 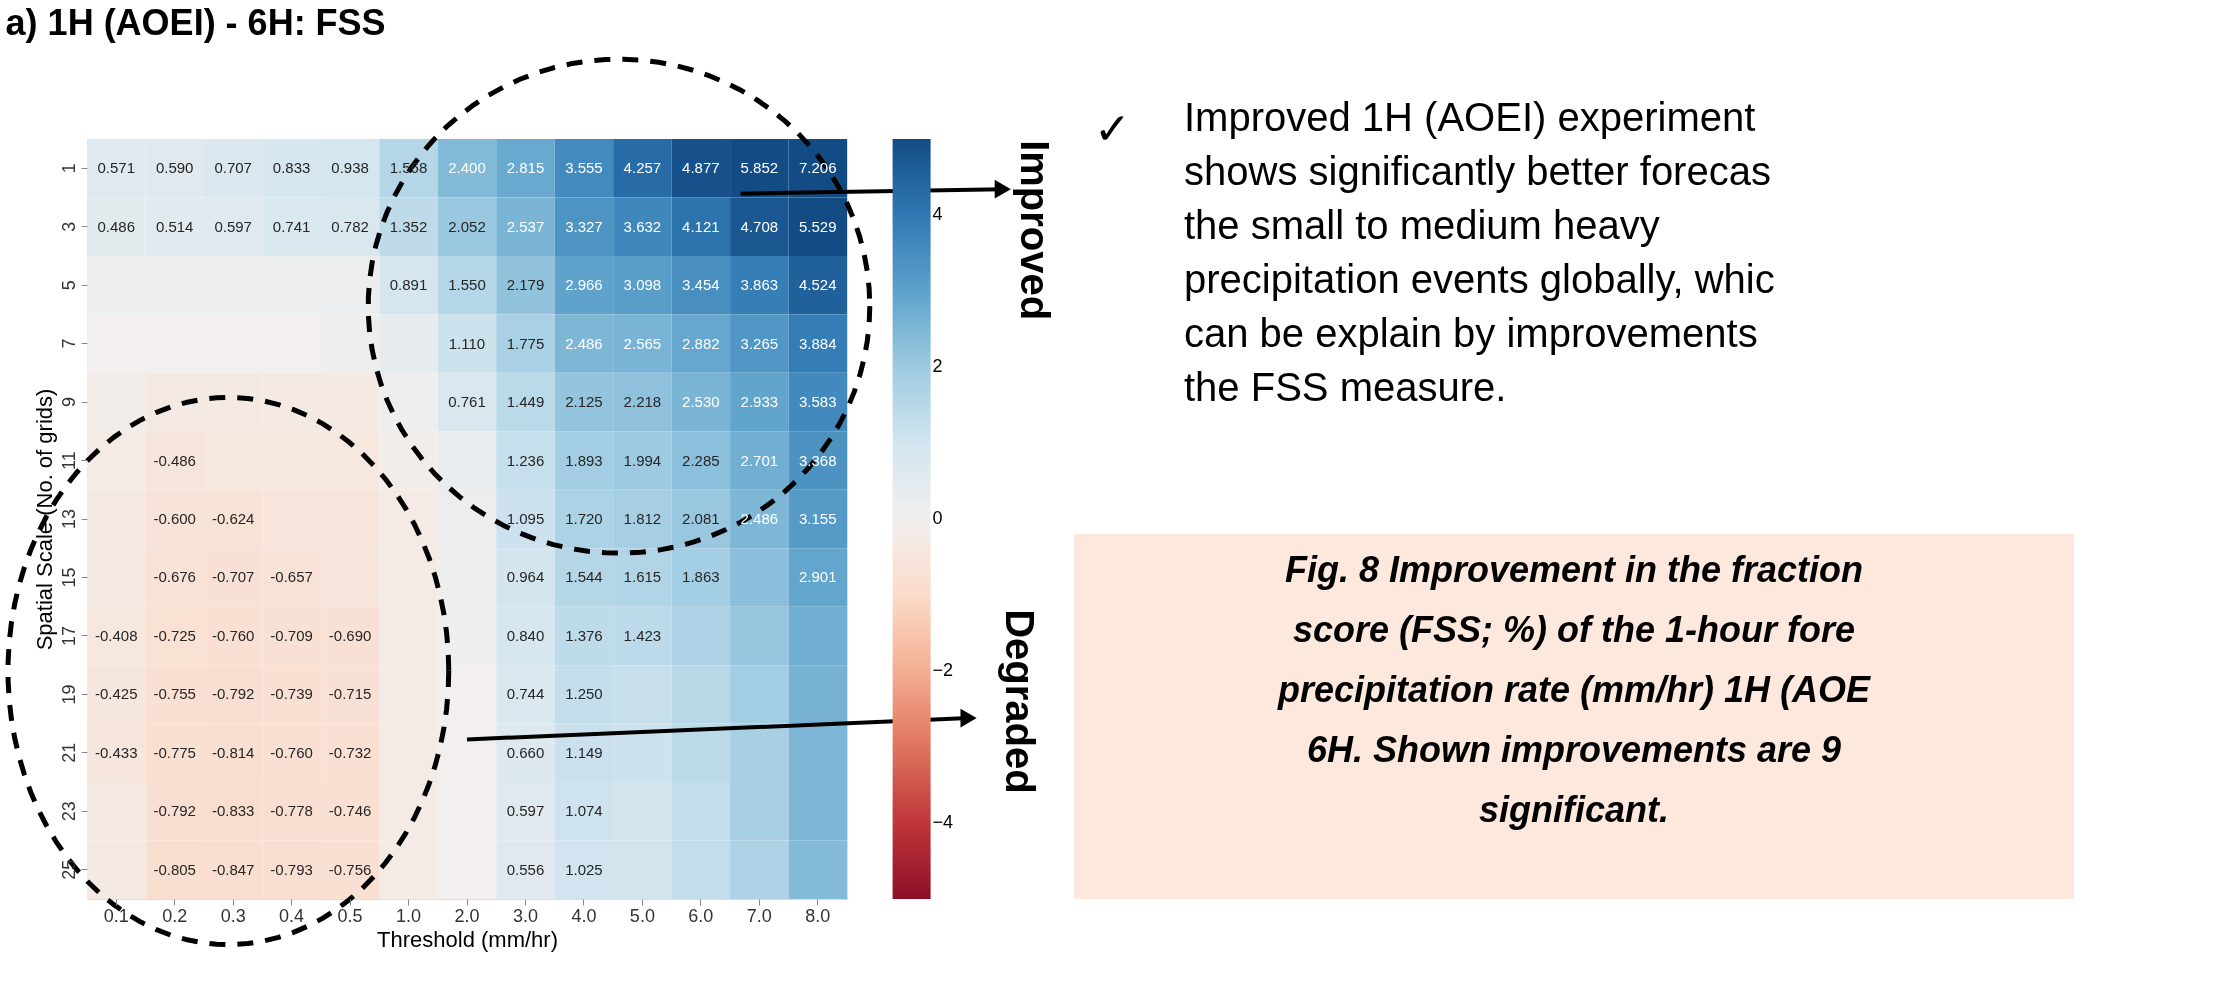 What do you see at coordinates (701, 343) in the screenshot?
I see `data-label: 2.882` at bounding box center [701, 343].